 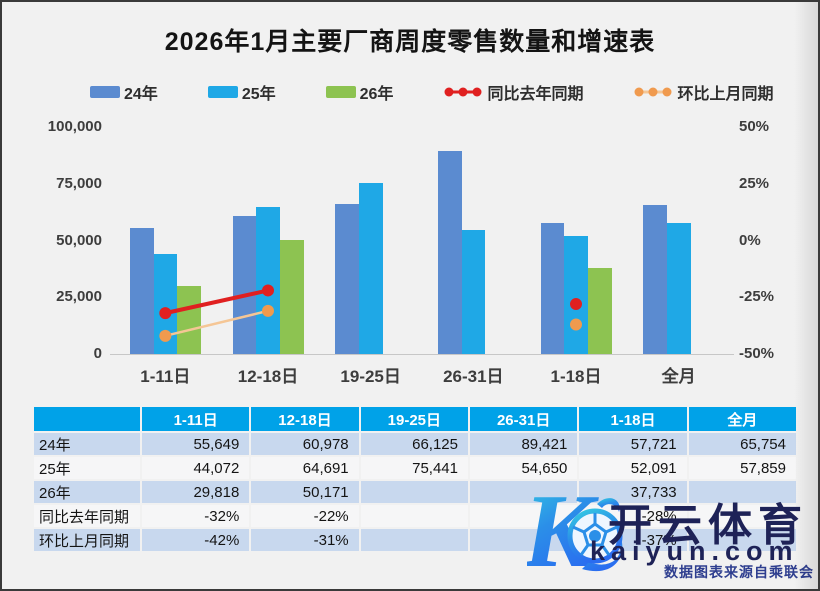 I want to click on page-title: 2026年1月主要厂商周度零售数量和增速表, so click(x=410, y=42).